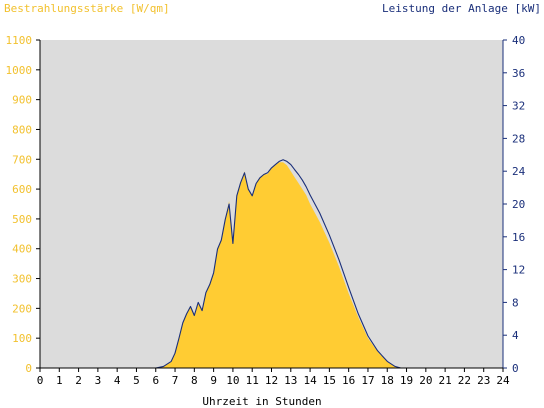  I want to click on x-tick-label: 11, so click(252, 380).